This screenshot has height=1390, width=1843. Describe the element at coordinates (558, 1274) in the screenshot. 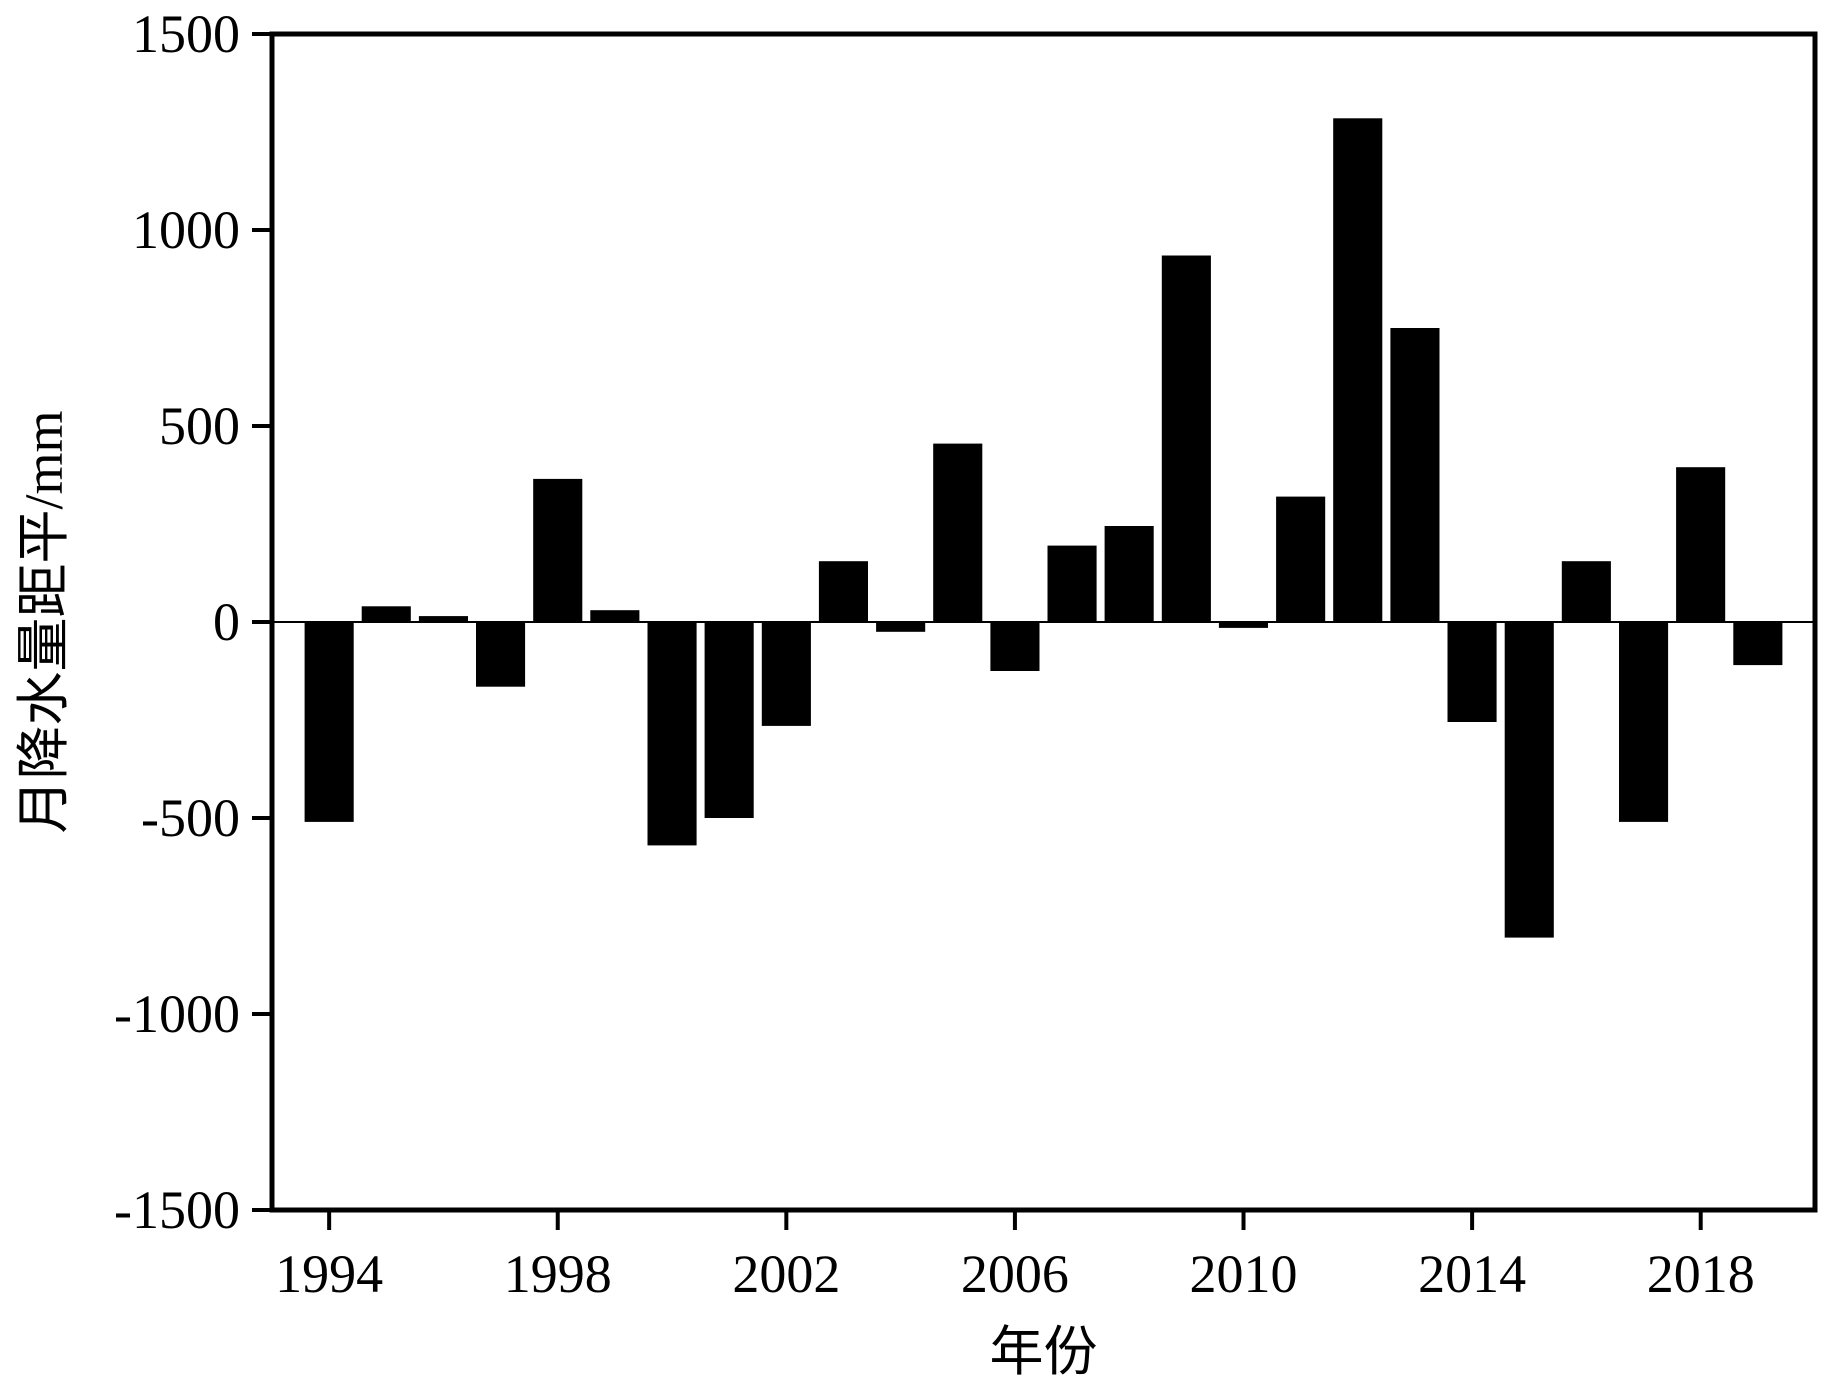

I see `x-tick-label: 1998` at that location.